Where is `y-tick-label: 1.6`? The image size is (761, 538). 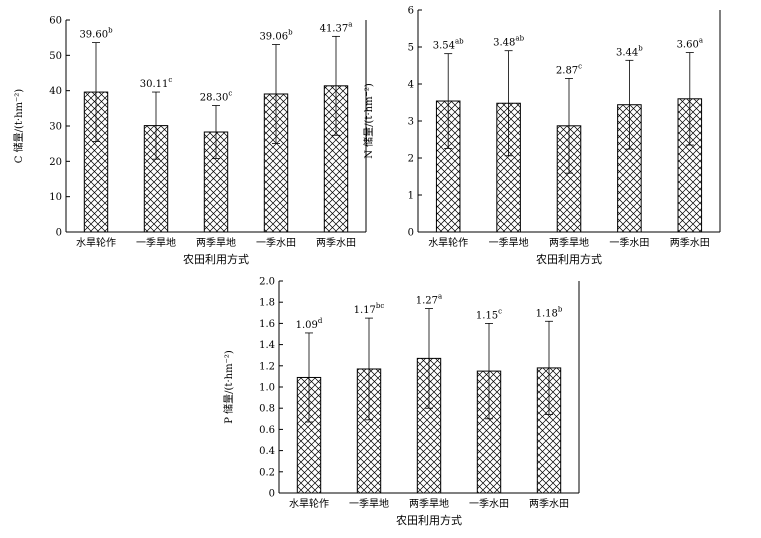
y-tick-label: 1.6 is located at coordinates (267, 324).